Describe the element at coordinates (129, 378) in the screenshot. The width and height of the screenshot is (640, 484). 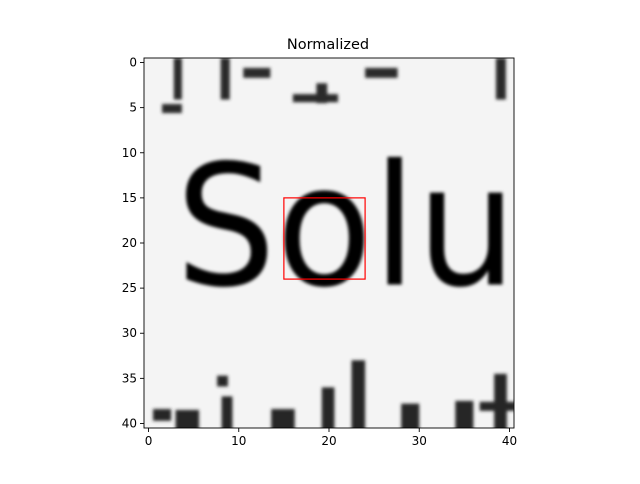
I see `y-tick-label: 35` at that location.